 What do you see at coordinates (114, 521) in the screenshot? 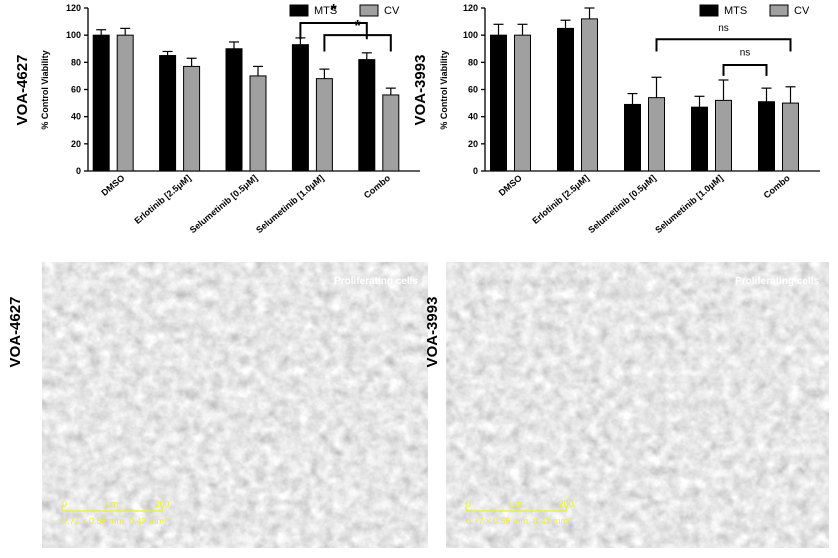
I see `area-label: 0.77 x 0.56 mm, 0.43 mm²` at bounding box center [114, 521].